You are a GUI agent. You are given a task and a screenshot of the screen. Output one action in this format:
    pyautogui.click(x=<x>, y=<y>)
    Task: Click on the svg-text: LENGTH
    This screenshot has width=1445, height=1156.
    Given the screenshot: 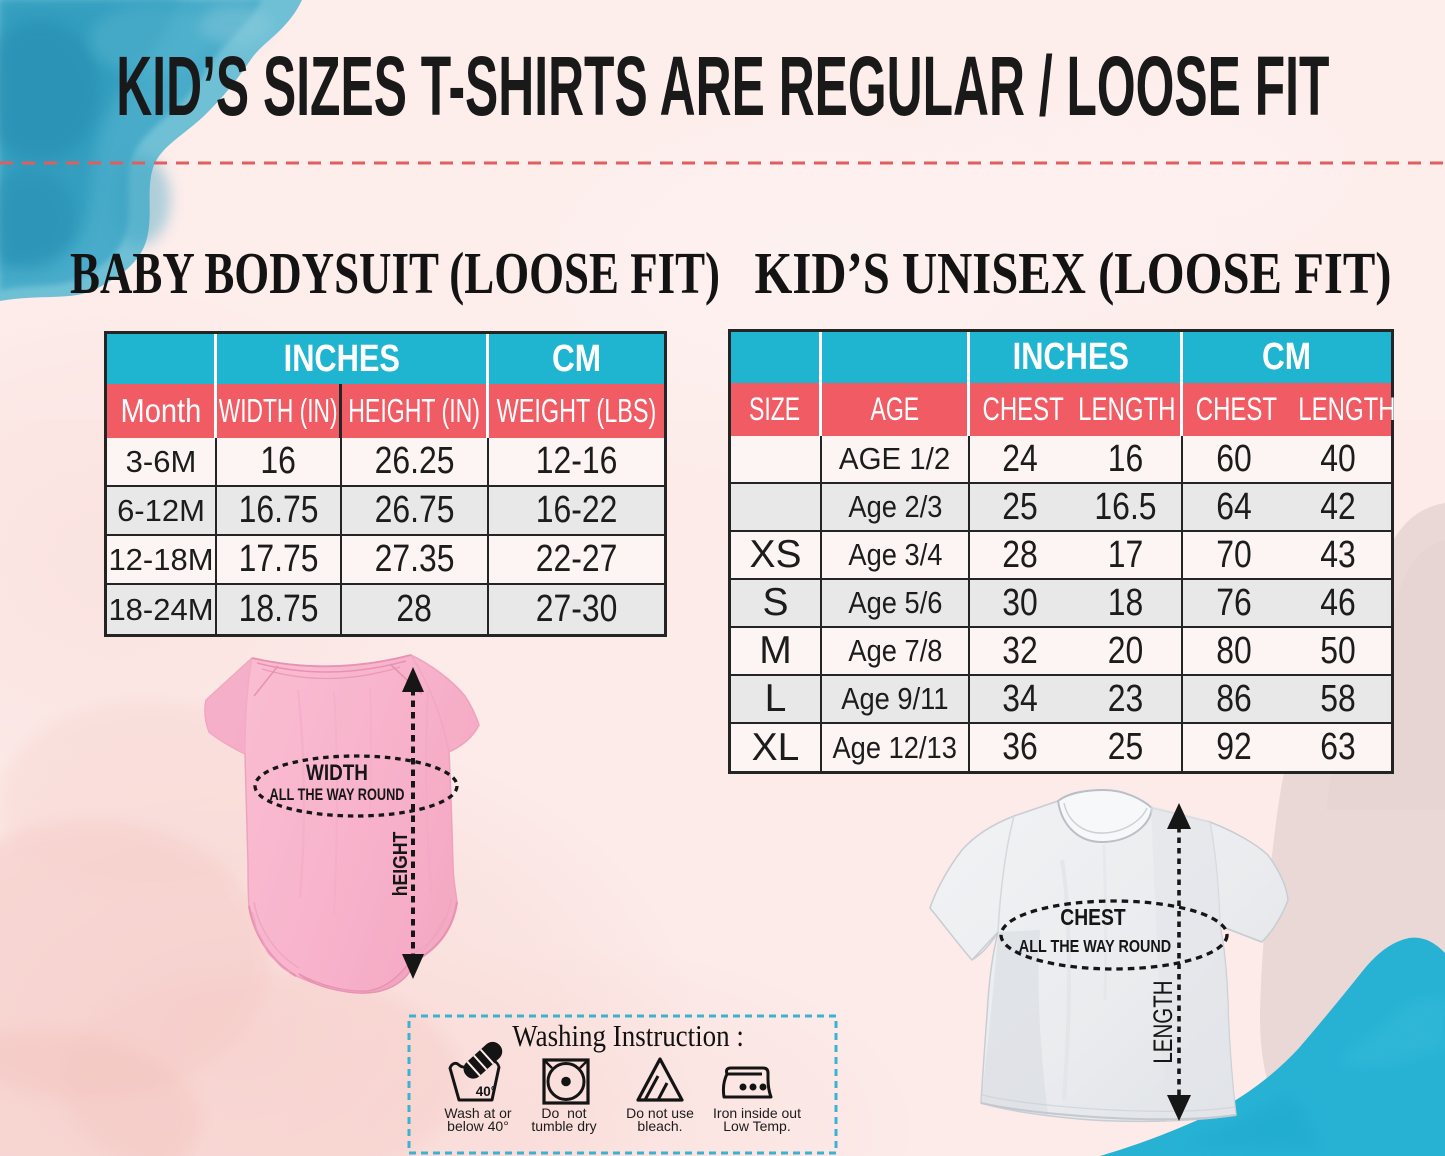 What is the action you would take?
    pyautogui.click(x=1163, y=1021)
    